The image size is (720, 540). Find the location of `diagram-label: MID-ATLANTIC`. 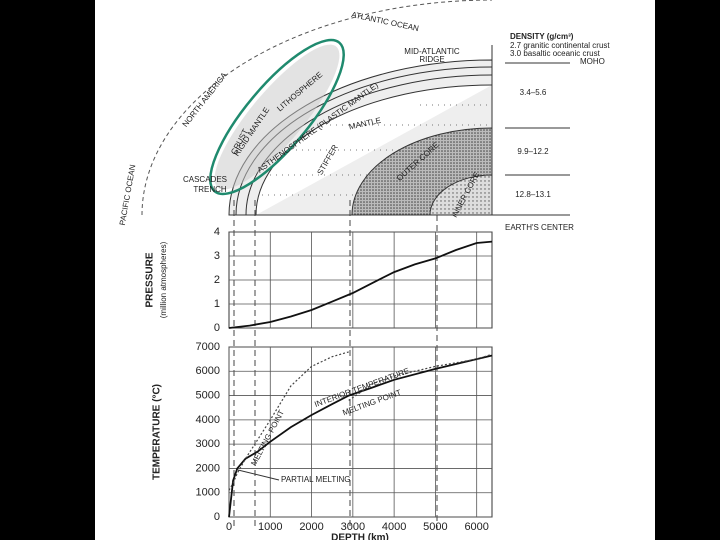

diagram-label: MID-ATLANTIC is located at coordinates (432, 51).